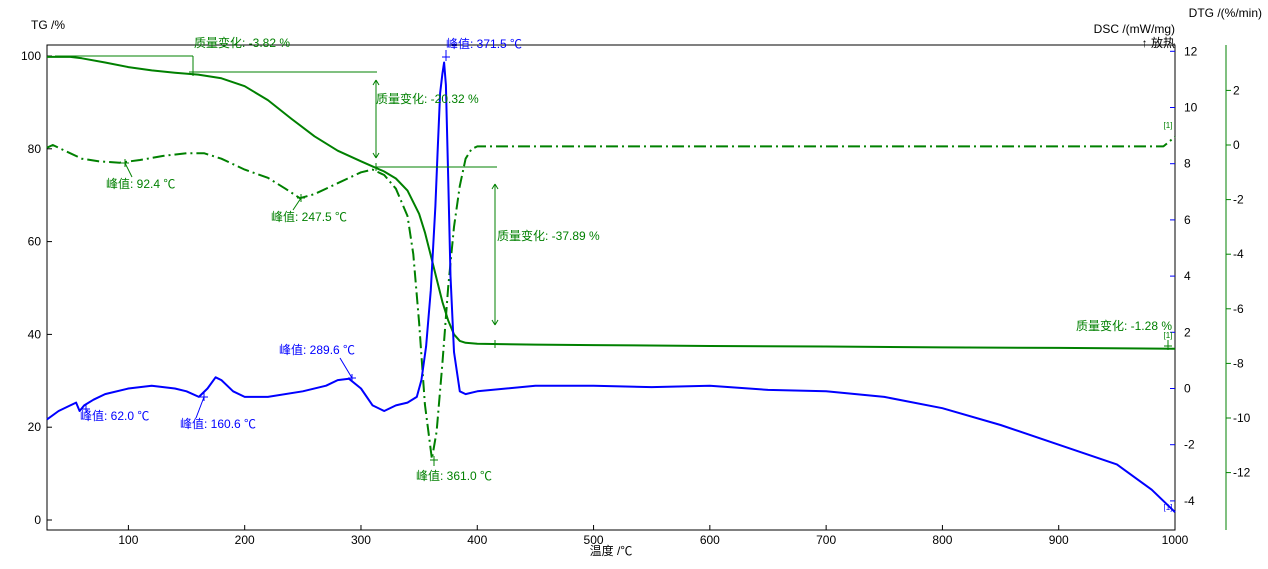 Image resolution: width=1268 pixels, height=569 pixels. What do you see at coordinates (31, 56) in the screenshot?
I see `tg-tick-label: 100` at bounding box center [31, 56].